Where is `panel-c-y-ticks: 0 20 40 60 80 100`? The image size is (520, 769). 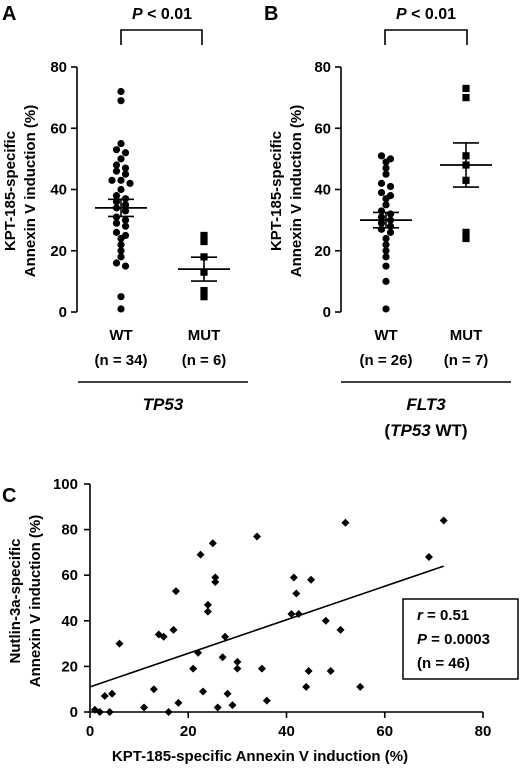 panel-c-y-ticks: 0 20 40 60 80 100 is located at coordinates (71, 598).